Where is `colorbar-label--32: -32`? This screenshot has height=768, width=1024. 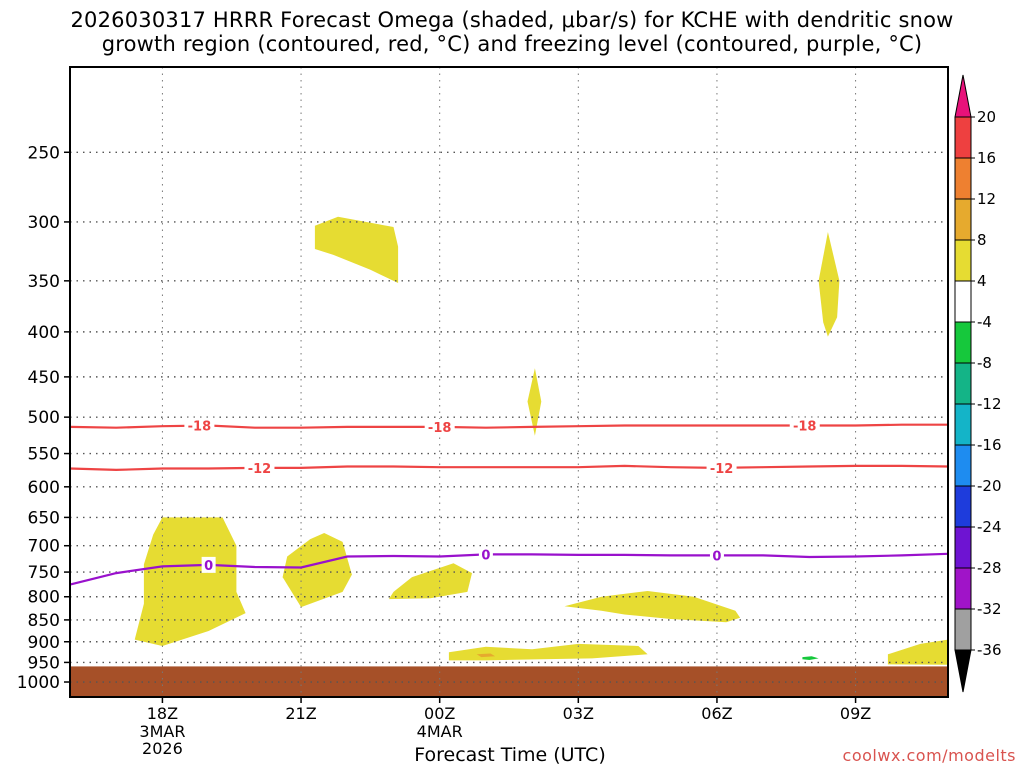 colorbar-label--32: -32 is located at coordinates (989, 609).